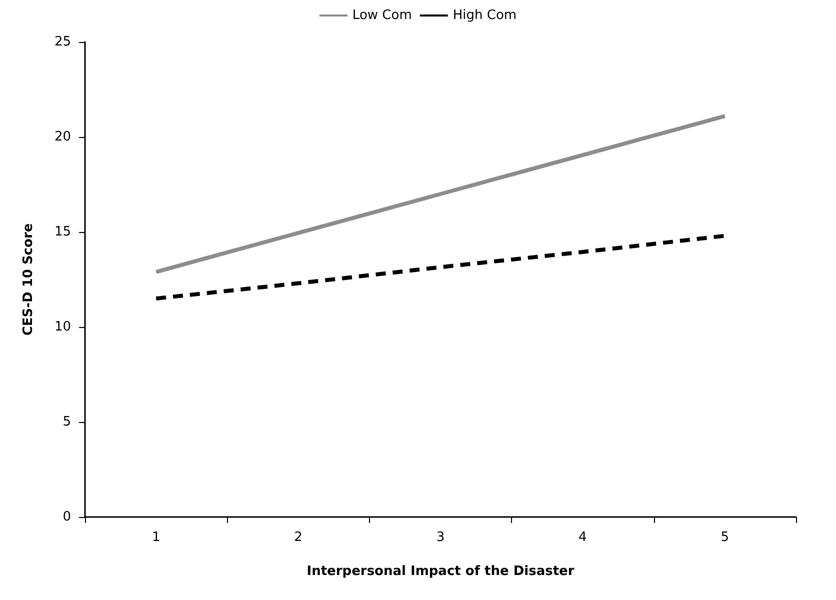  What do you see at coordinates (62, 232) in the screenshot?
I see `y-tick-label: 15` at bounding box center [62, 232].